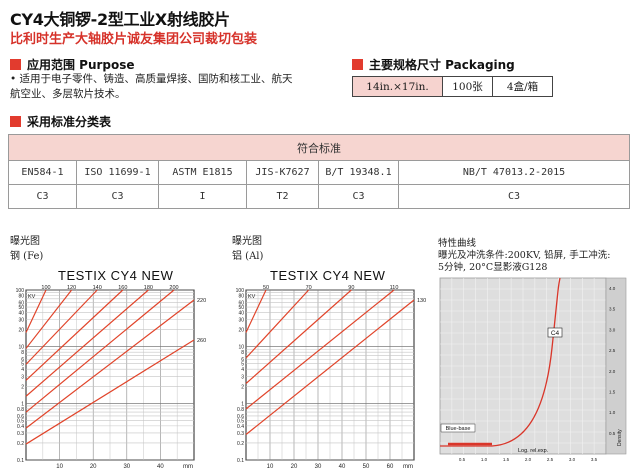 Image resolution: width=640 pixels, height=476 pixels. Describe the element at coordinates (528, 459) in the screenshot. I see `curve-x-tick: 2.0` at that location.